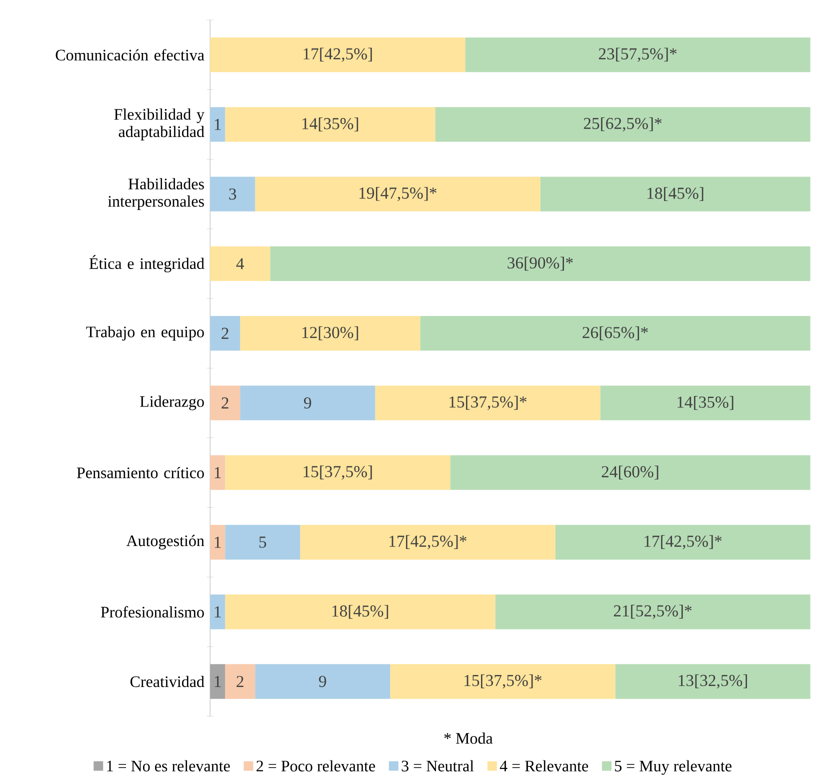  I want to click on data-label: 3, so click(232, 194).